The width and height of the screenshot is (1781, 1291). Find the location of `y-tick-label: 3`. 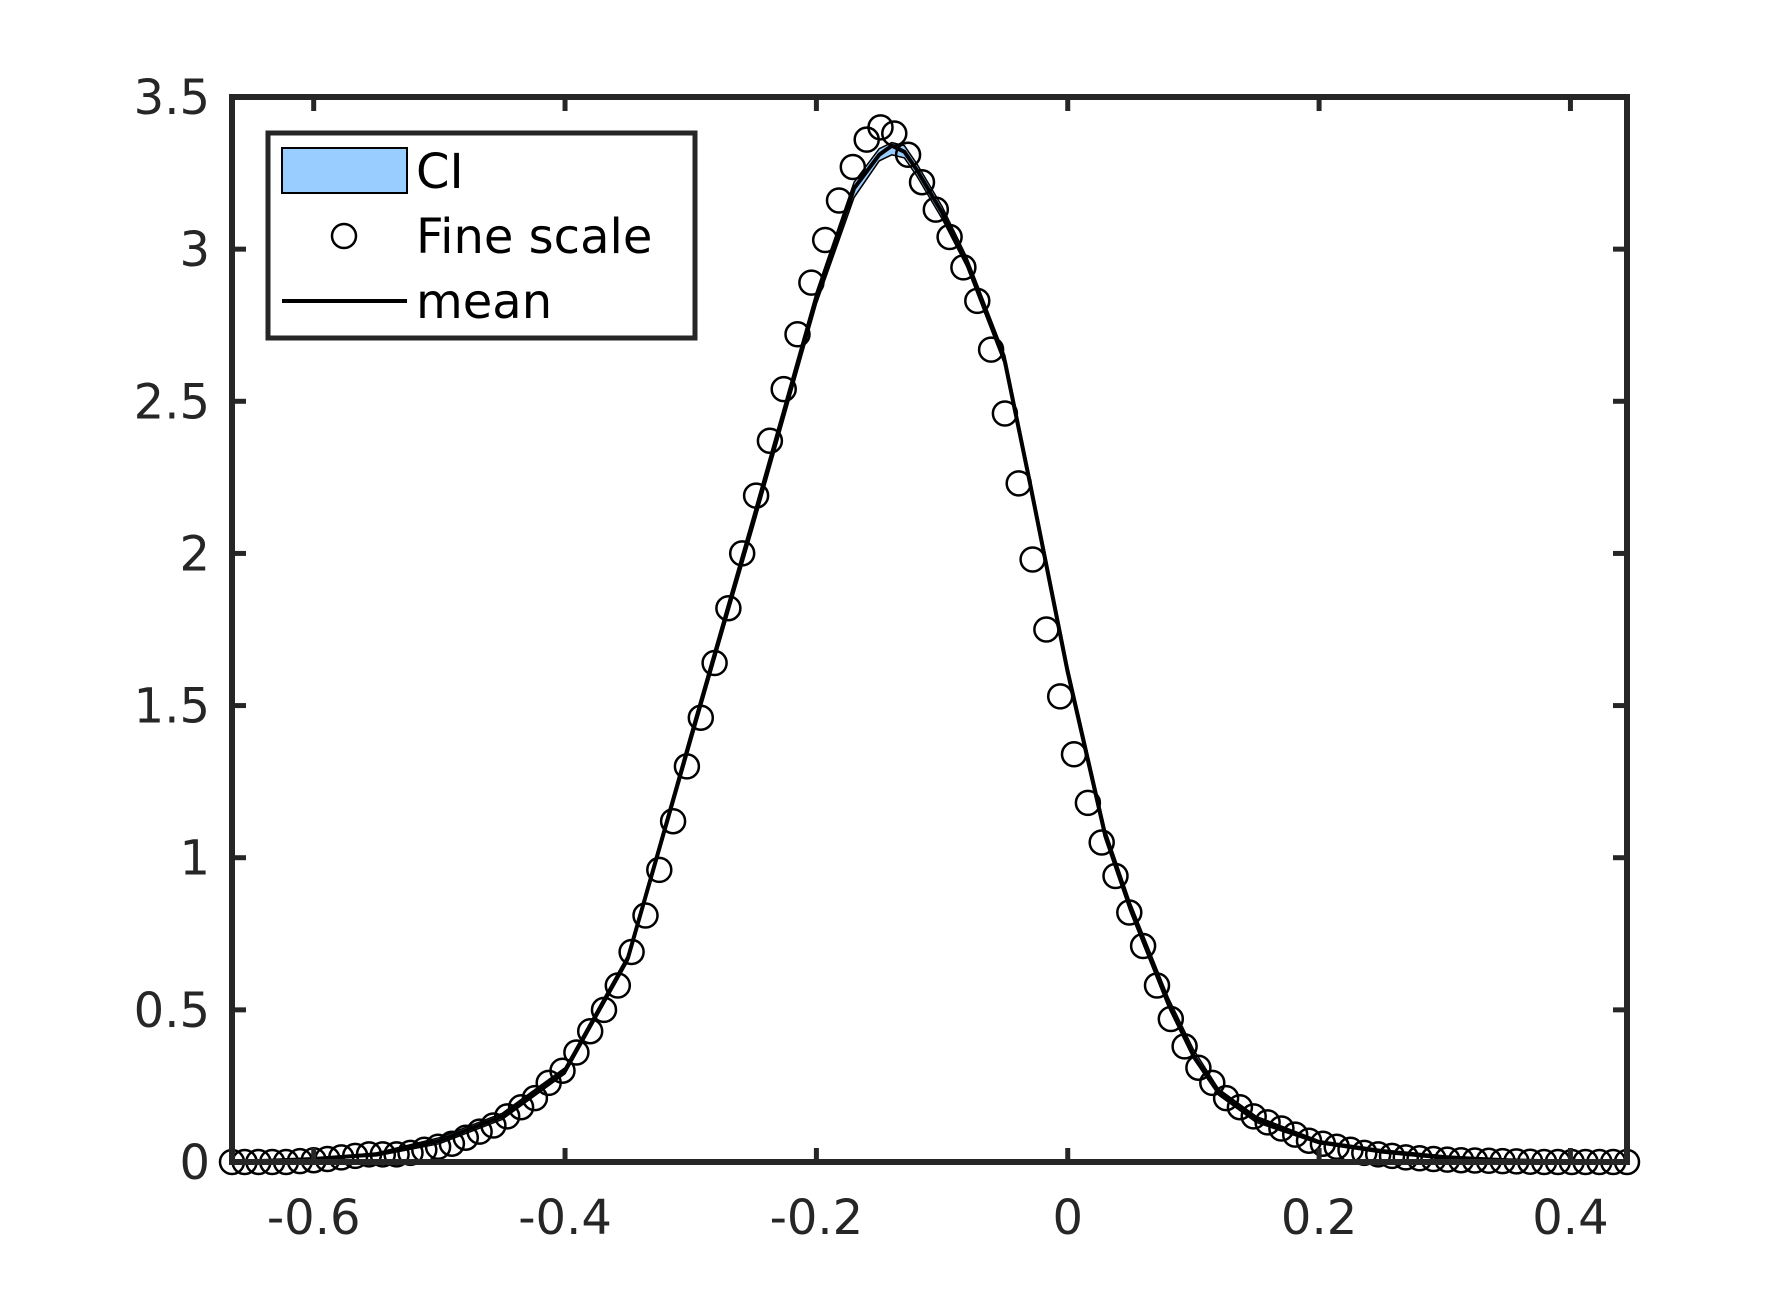

y-tick-label: 3 is located at coordinates (194, 250).